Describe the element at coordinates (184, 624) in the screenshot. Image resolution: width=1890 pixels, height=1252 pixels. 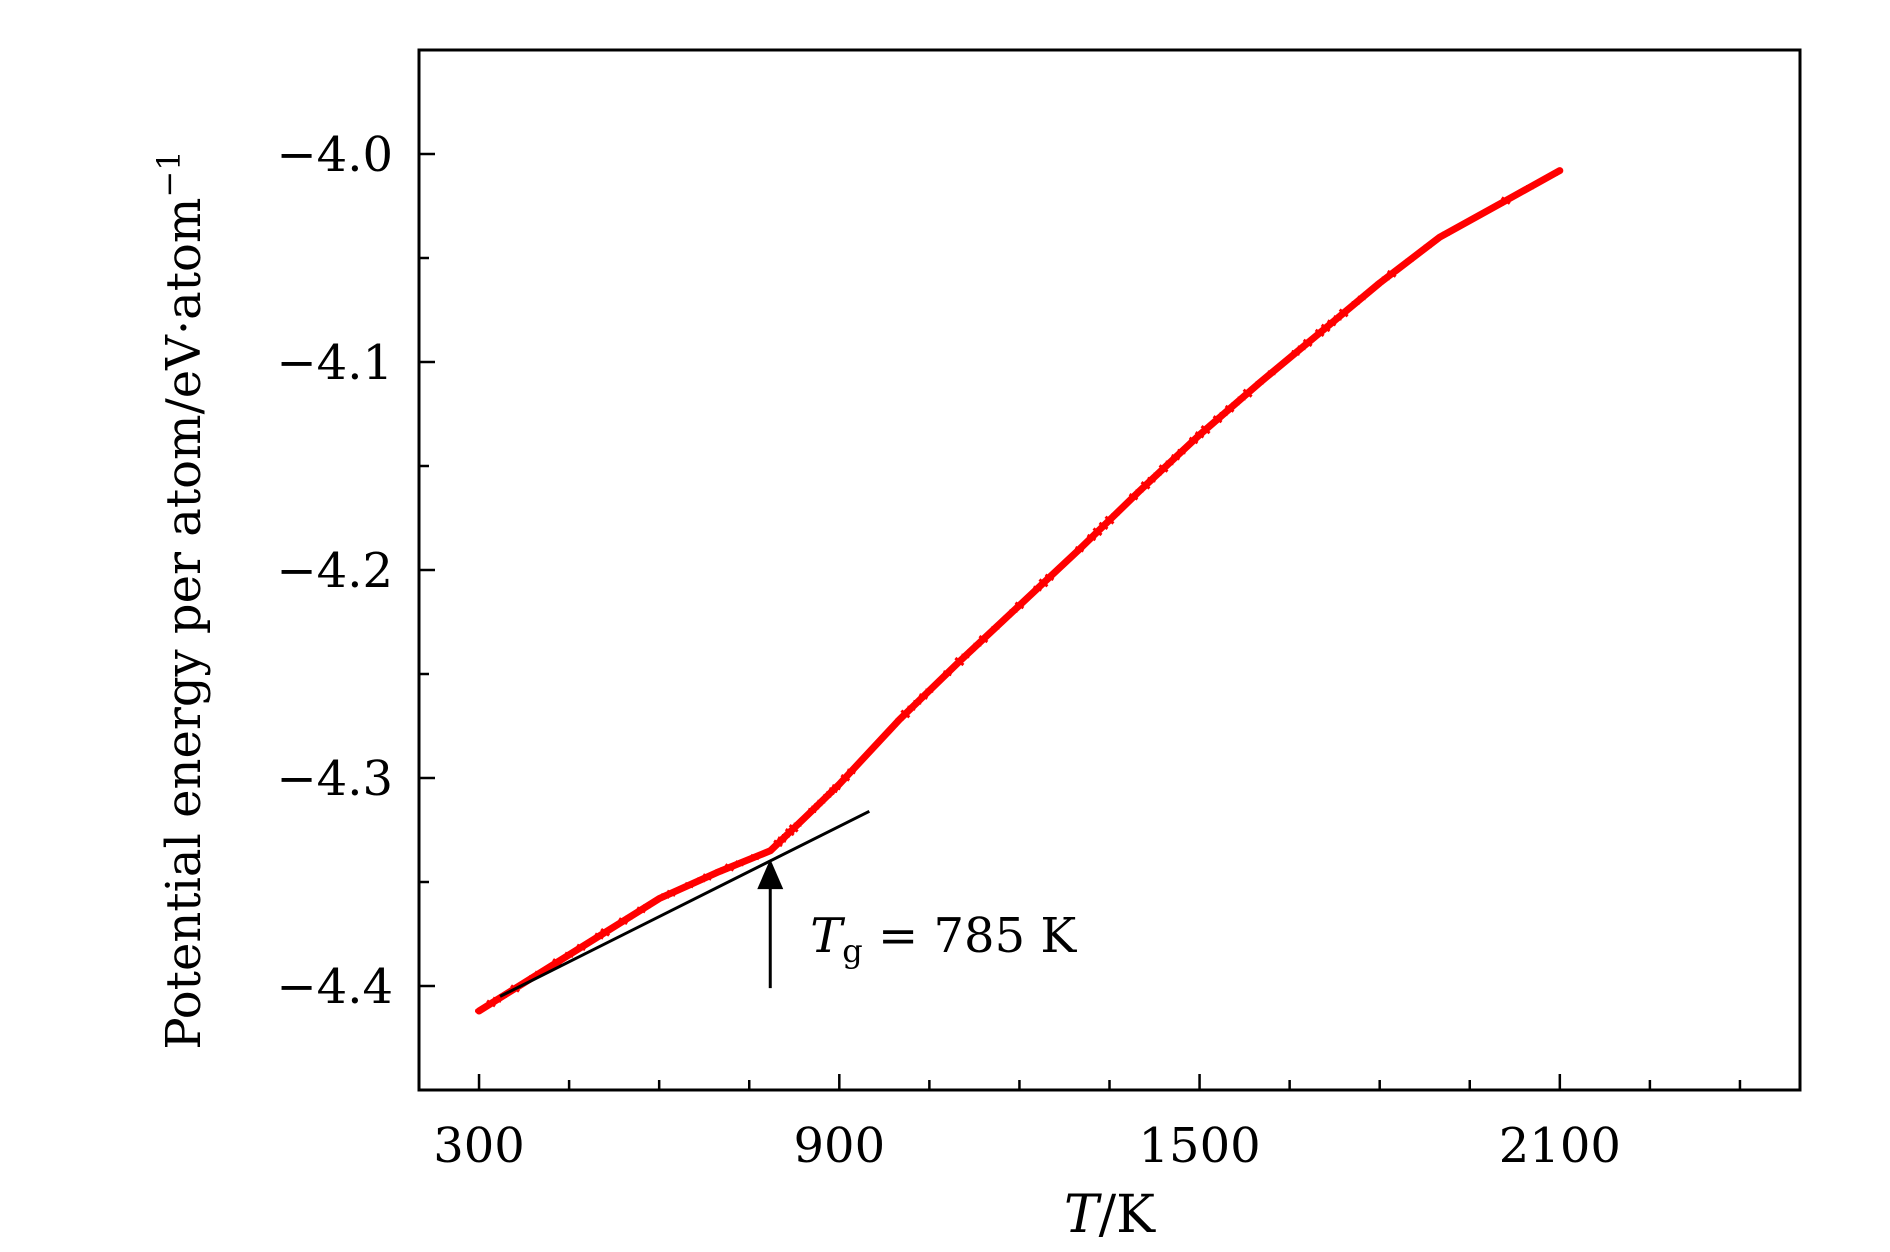
I see `y-axis-label-text: Potential energy per atom/eV·atom` at that location.